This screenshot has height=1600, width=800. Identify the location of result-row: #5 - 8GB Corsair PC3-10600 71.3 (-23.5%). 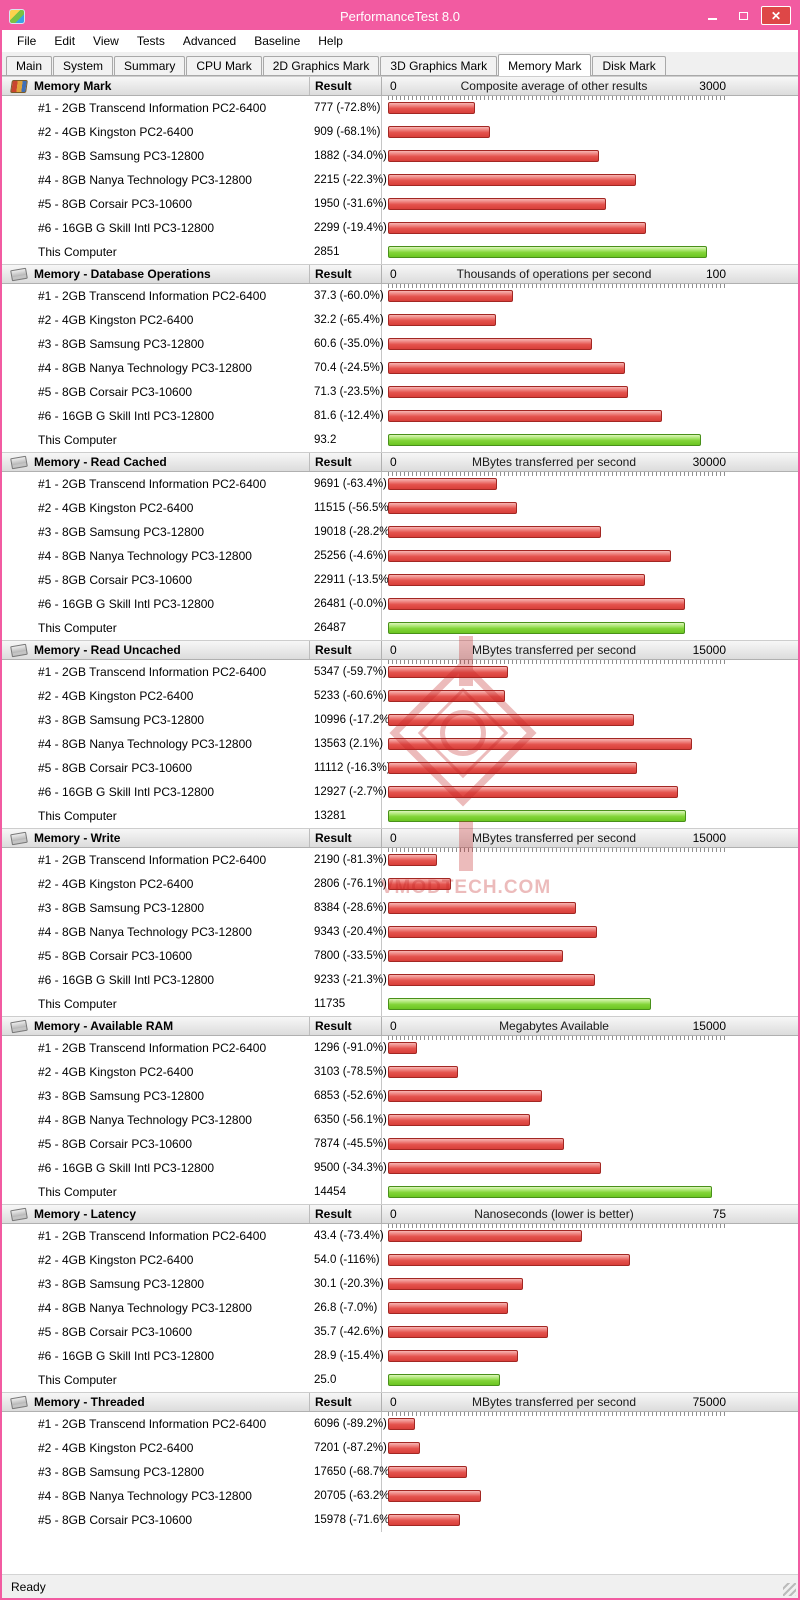
(400, 392).